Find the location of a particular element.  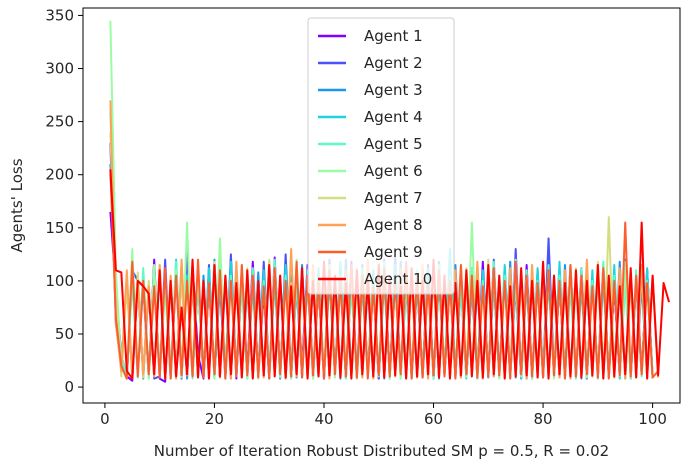

legend-label: Agent 3 is located at coordinates (393, 90).